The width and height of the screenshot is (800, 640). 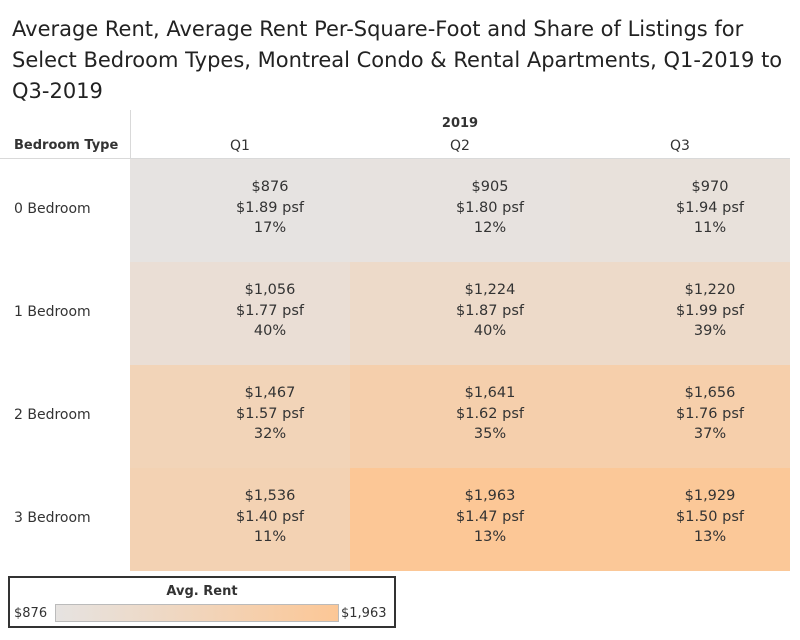 I want to click on cell-values: $970 $1.94 psf 11%, so click(x=710, y=208).